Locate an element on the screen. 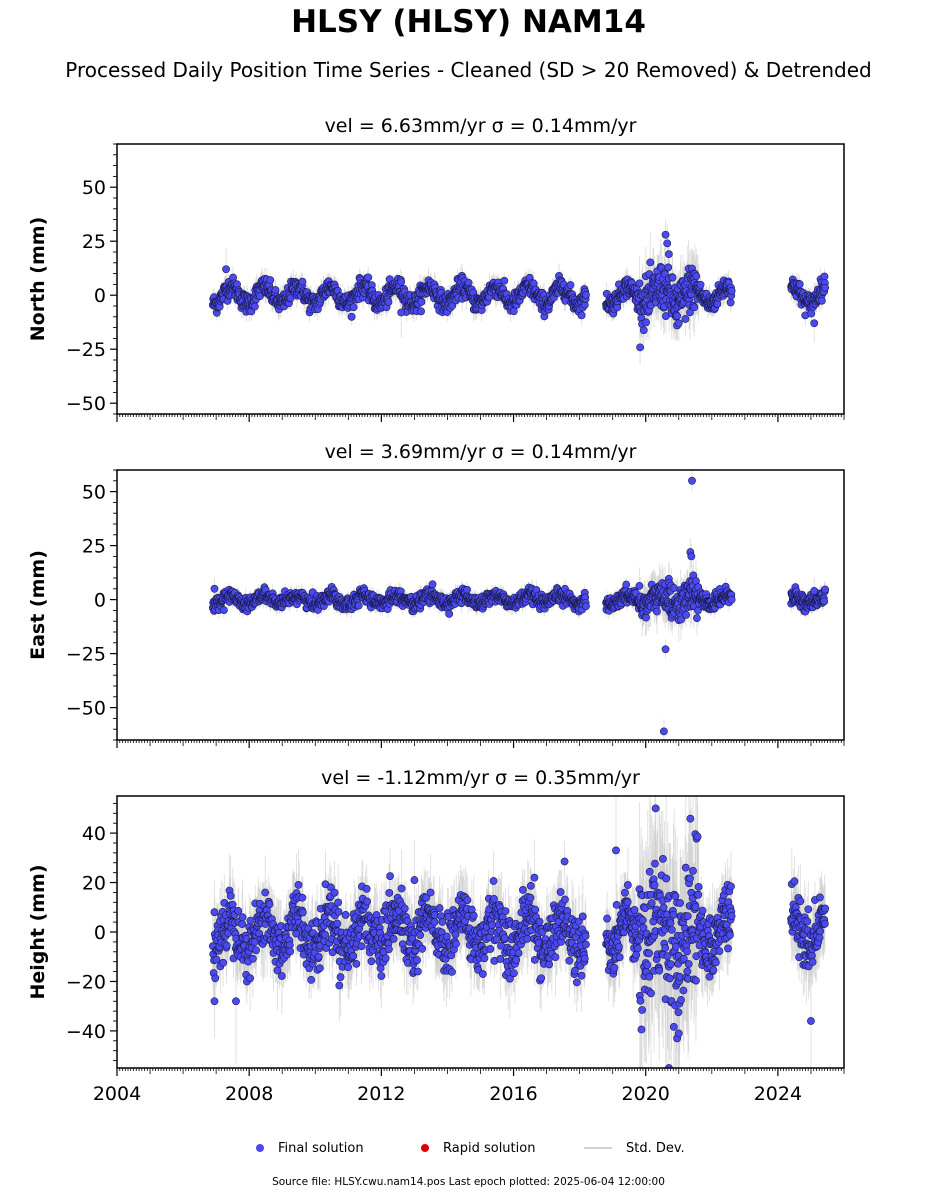 Image resolution: width=937 pixels, height=1200 pixels. panel-title: vel = 3.69mm/yr σ = 0.14mm/yr is located at coordinates (481, 452).